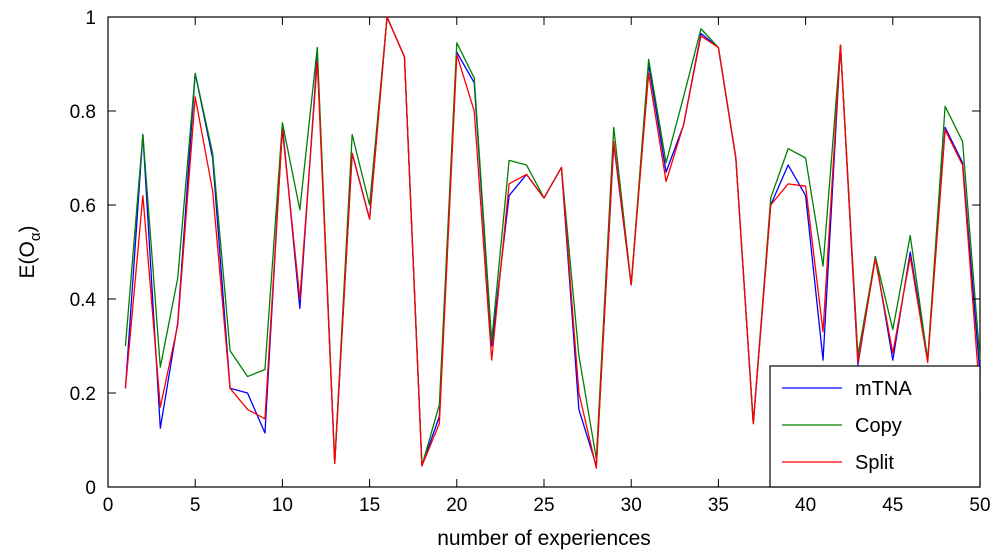 The image size is (998, 554). Describe the element at coordinates (805, 505) in the screenshot. I see `x-tick-label: 40` at that location.